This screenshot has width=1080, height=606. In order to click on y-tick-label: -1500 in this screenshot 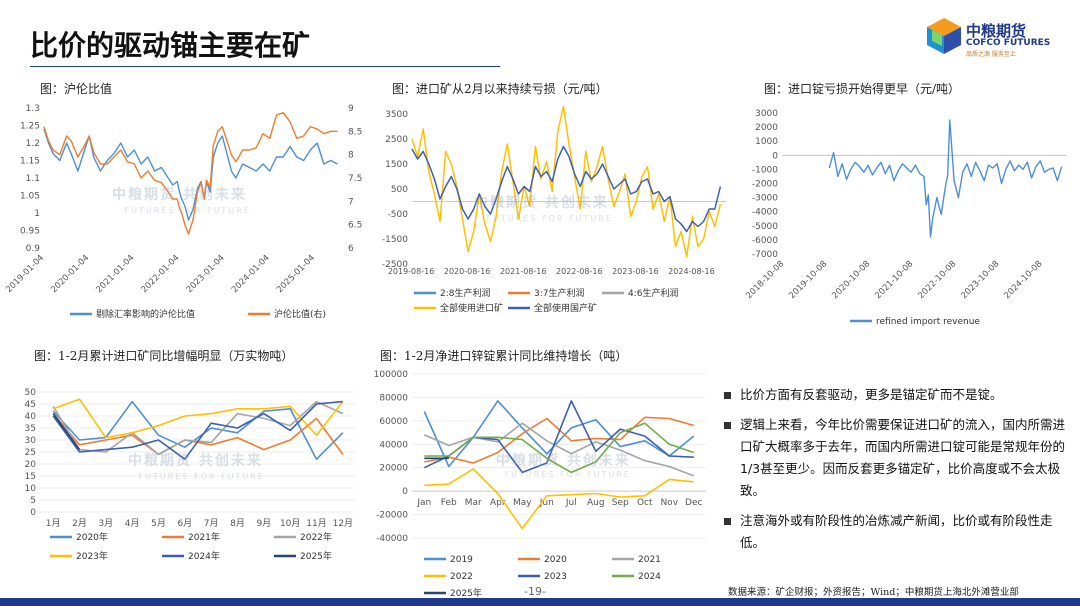, I will do `click(395, 240)`.